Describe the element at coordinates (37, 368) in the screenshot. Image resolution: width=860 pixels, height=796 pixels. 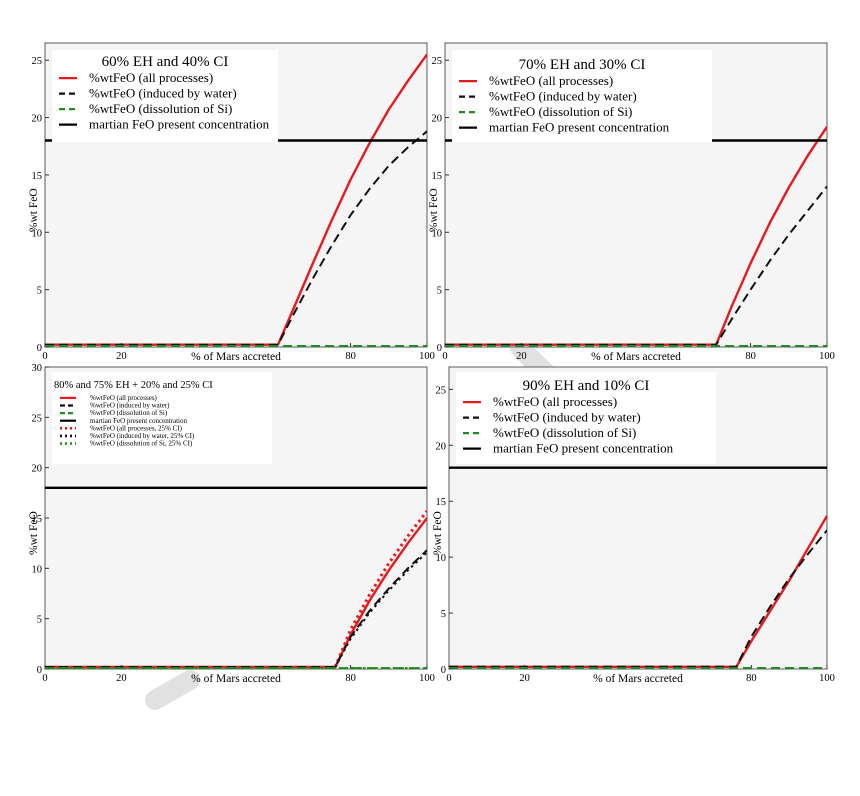
I see `y-tick-label: 30` at that location.